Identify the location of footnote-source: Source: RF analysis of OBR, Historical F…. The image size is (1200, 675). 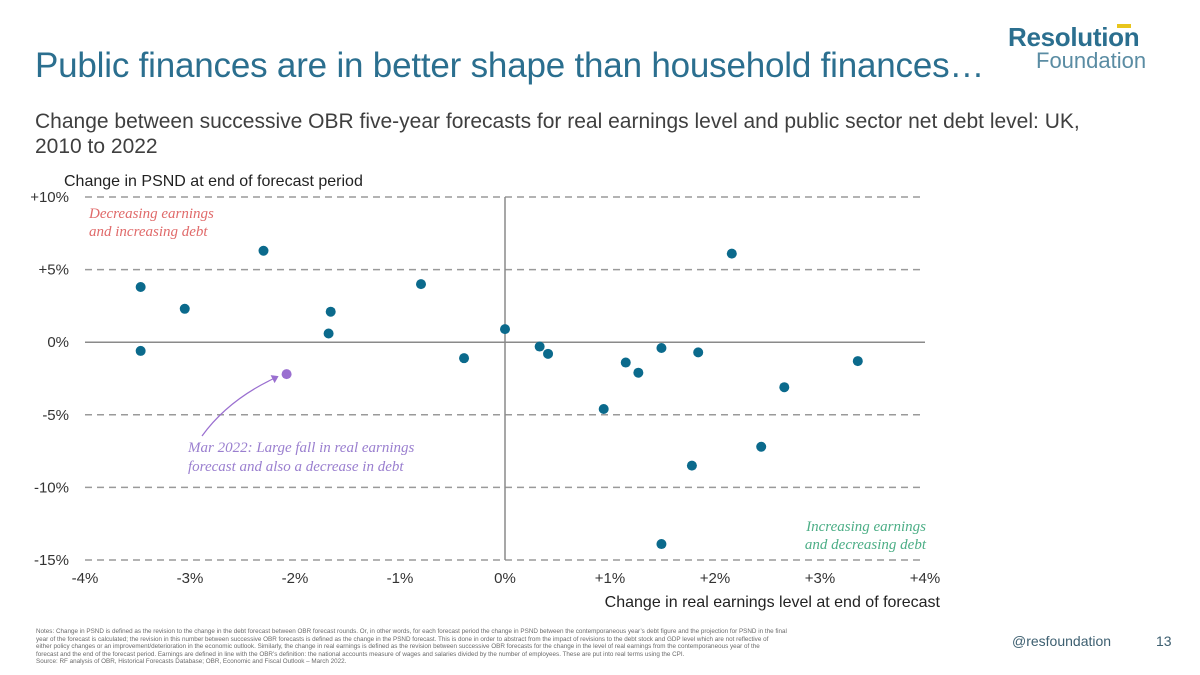
(191, 661).